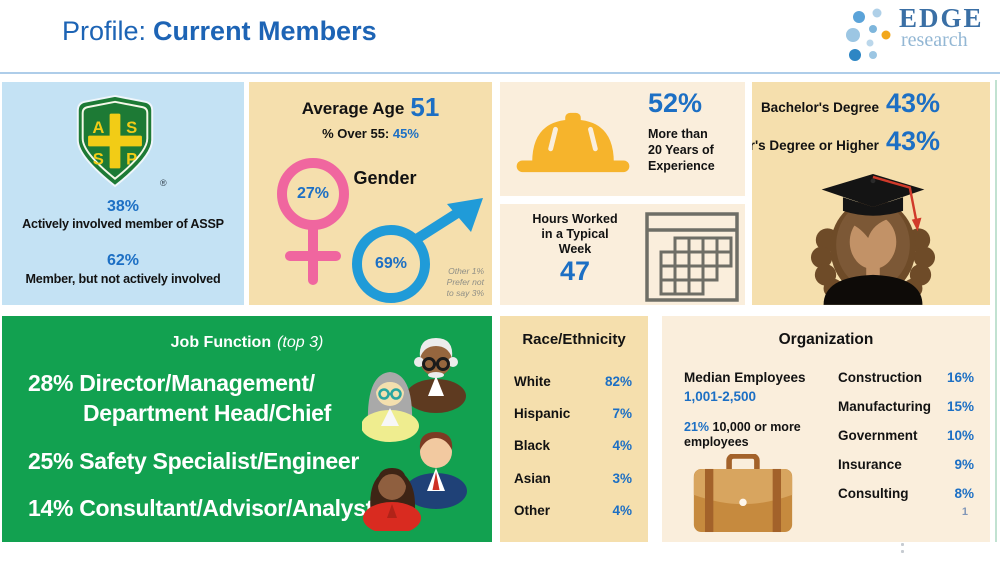  I want to click on assp-inactive-label: Member, but not actively involved, so click(123, 279).